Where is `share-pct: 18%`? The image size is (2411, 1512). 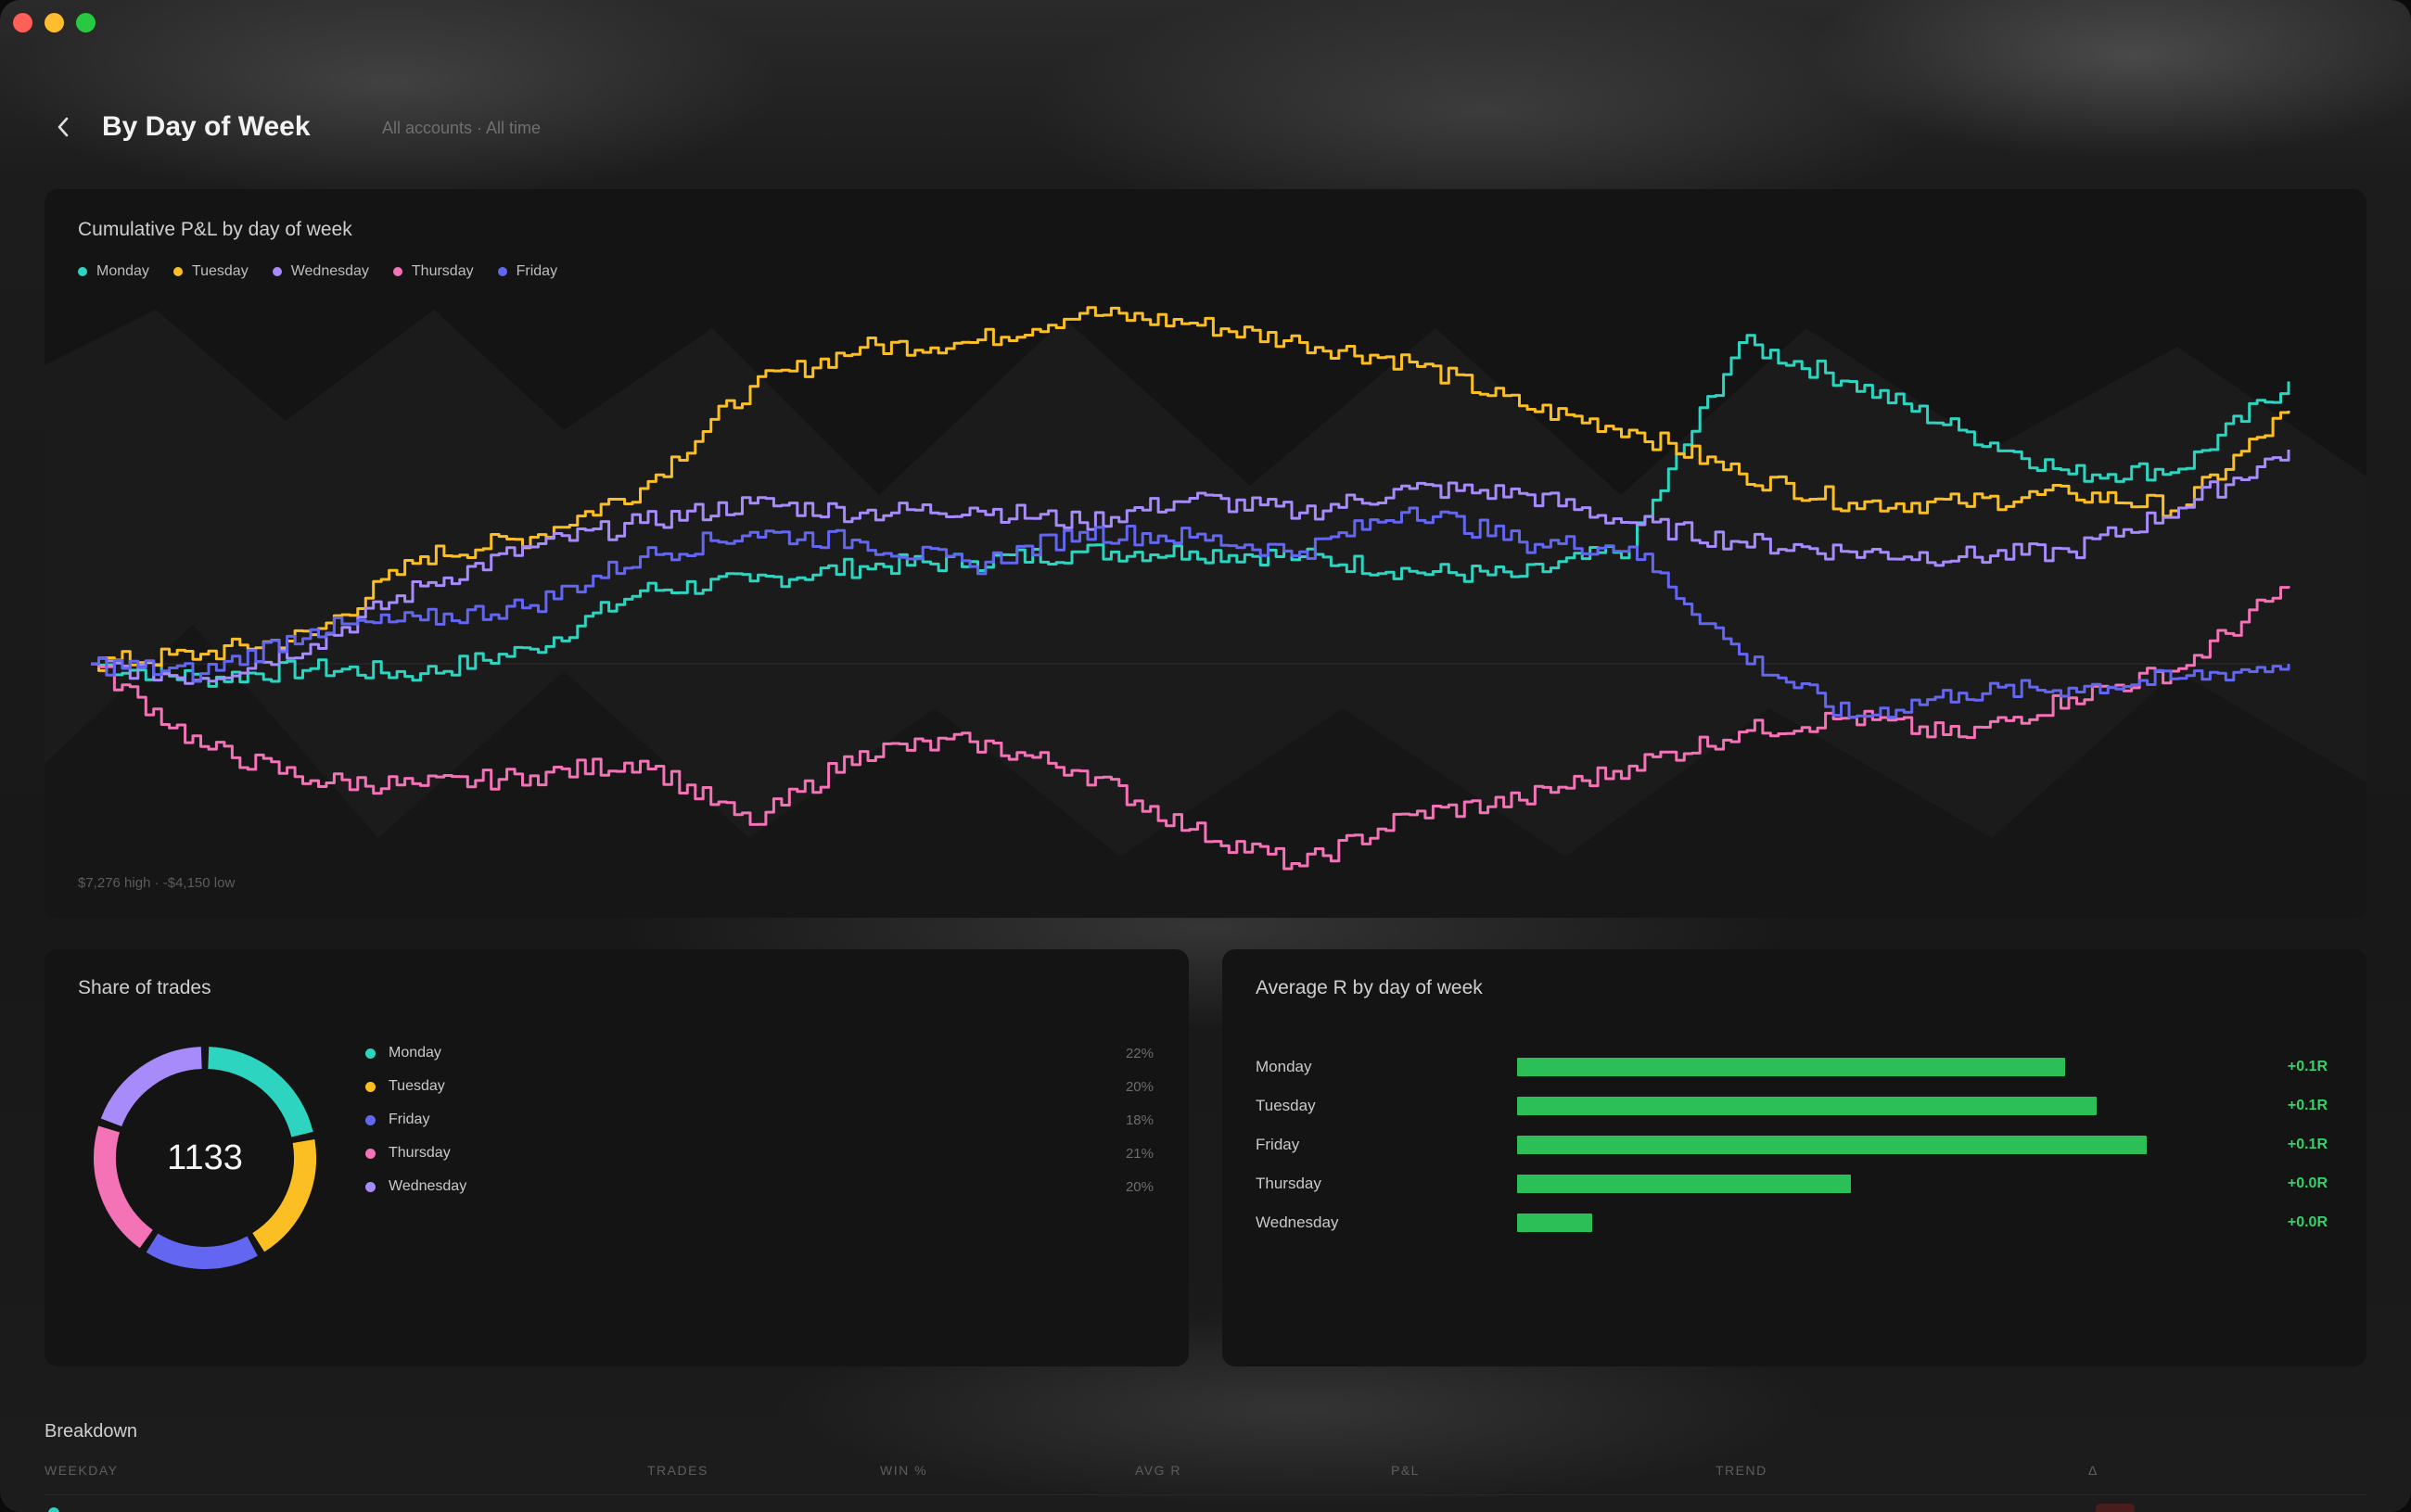
share-pct: 18% is located at coordinates (1139, 1120).